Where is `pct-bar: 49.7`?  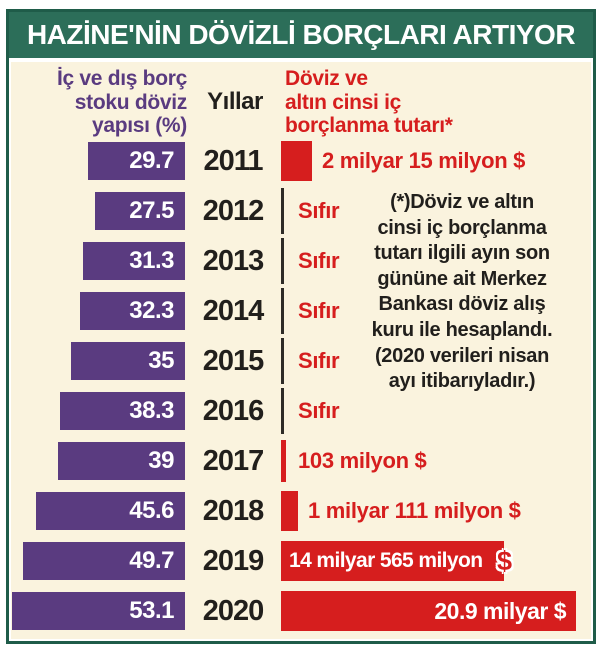
pct-bar: 49.7 is located at coordinates (104, 561).